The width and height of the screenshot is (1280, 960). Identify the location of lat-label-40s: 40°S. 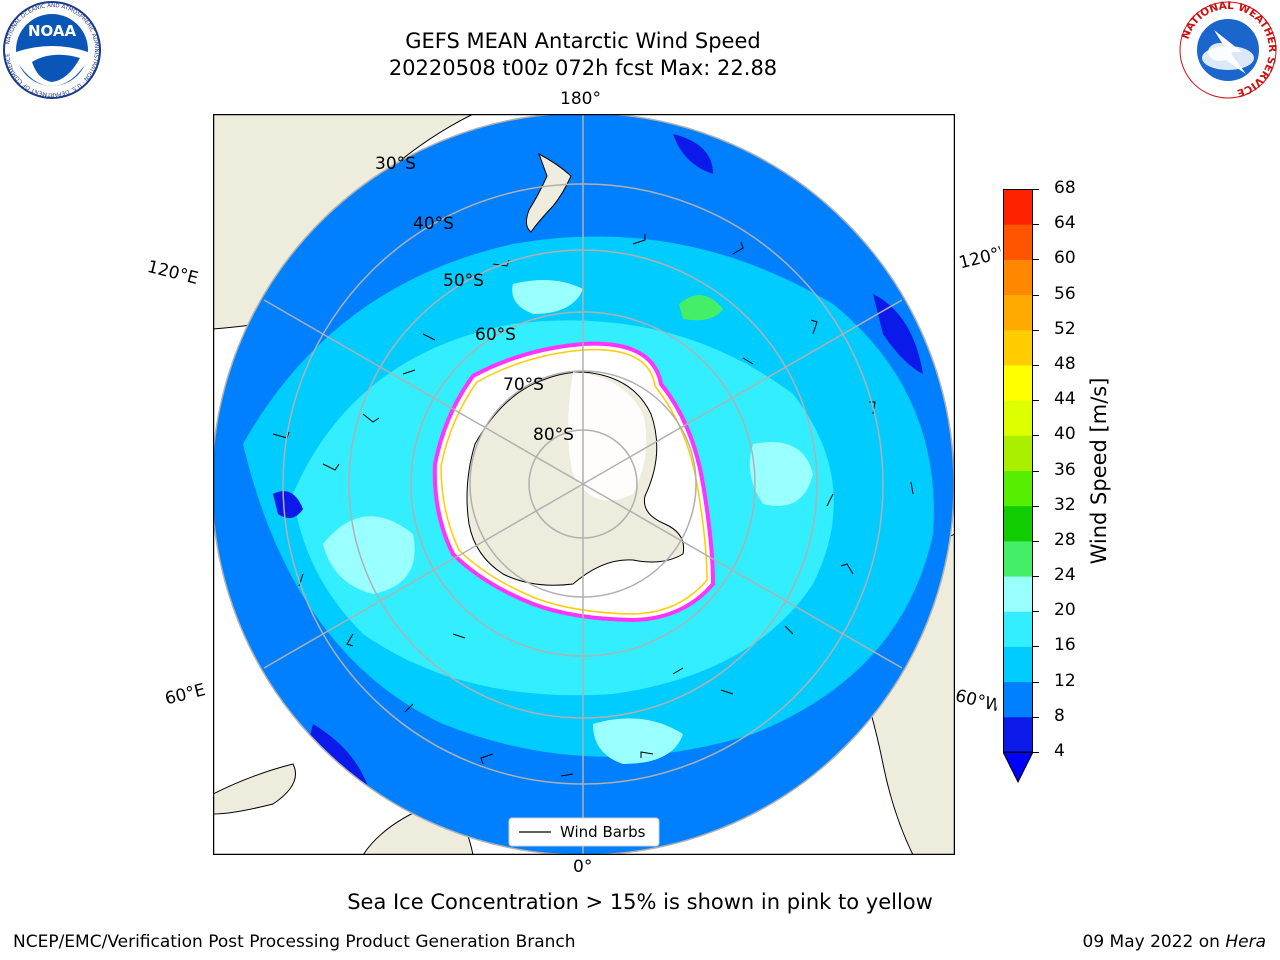
(433, 224).